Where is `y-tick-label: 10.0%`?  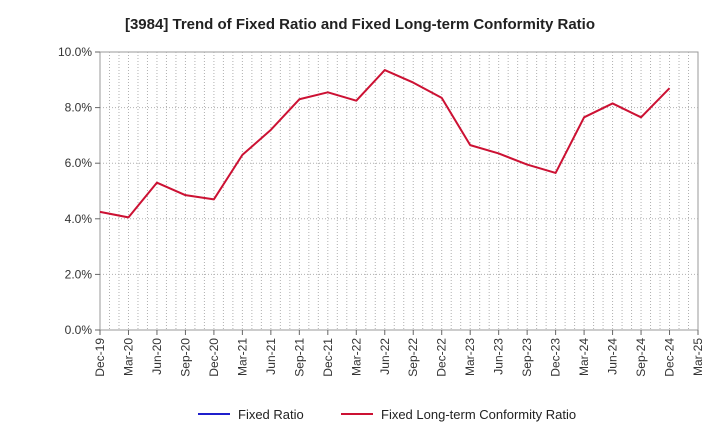 y-tick-label: 10.0% is located at coordinates (75, 52).